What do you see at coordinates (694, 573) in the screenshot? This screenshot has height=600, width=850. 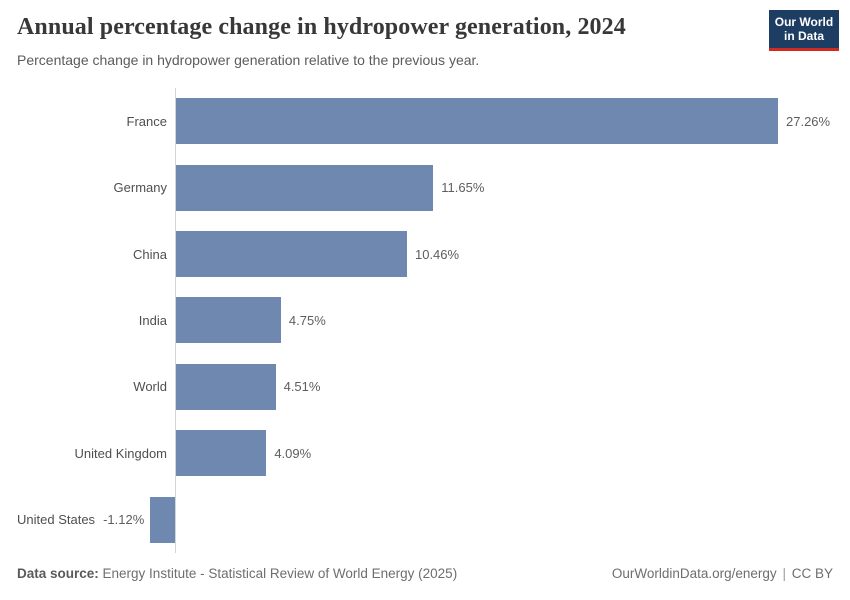 I see `owid-link: OurWorldinData.org/energy` at bounding box center [694, 573].